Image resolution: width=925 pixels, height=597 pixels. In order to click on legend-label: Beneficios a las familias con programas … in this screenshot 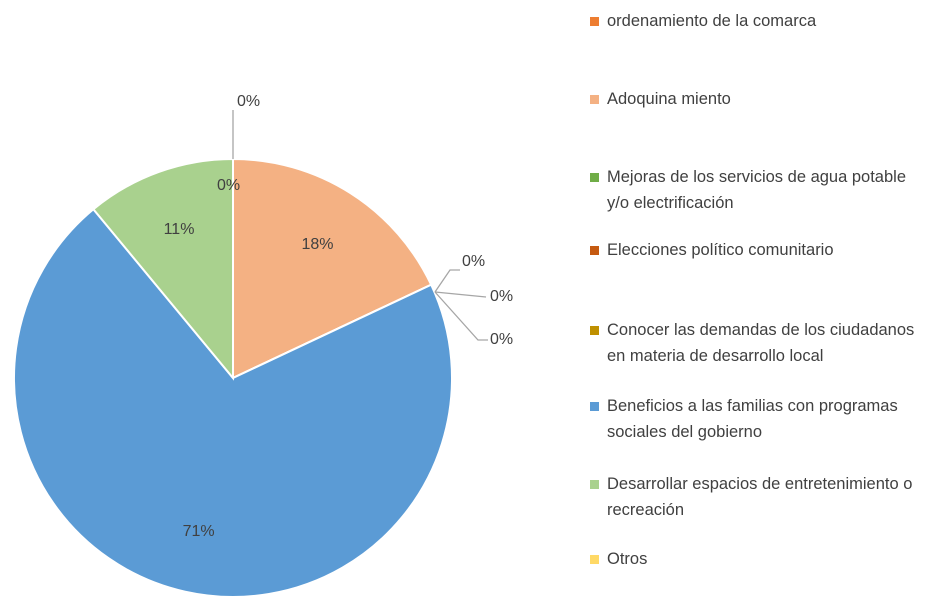, I will do `click(752, 419)`.